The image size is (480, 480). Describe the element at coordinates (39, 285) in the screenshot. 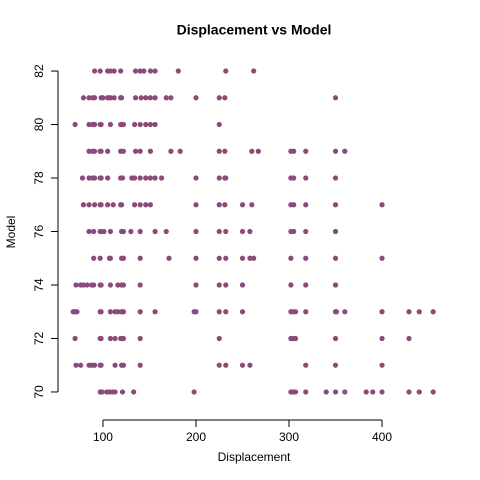

I see `y-tick-label: 74` at that location.